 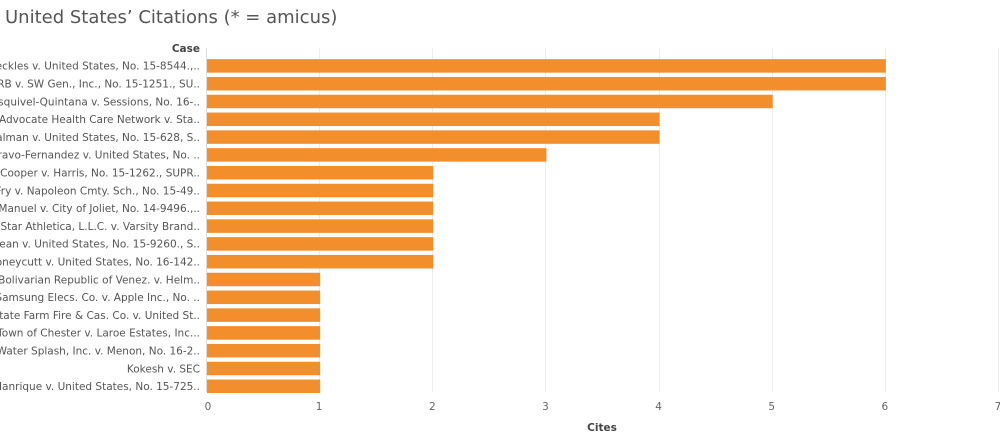 What do you see at coordinates (771, 407) in the screenshot?
I see `x-tick-label: 5` at bounding box center [771, 407].